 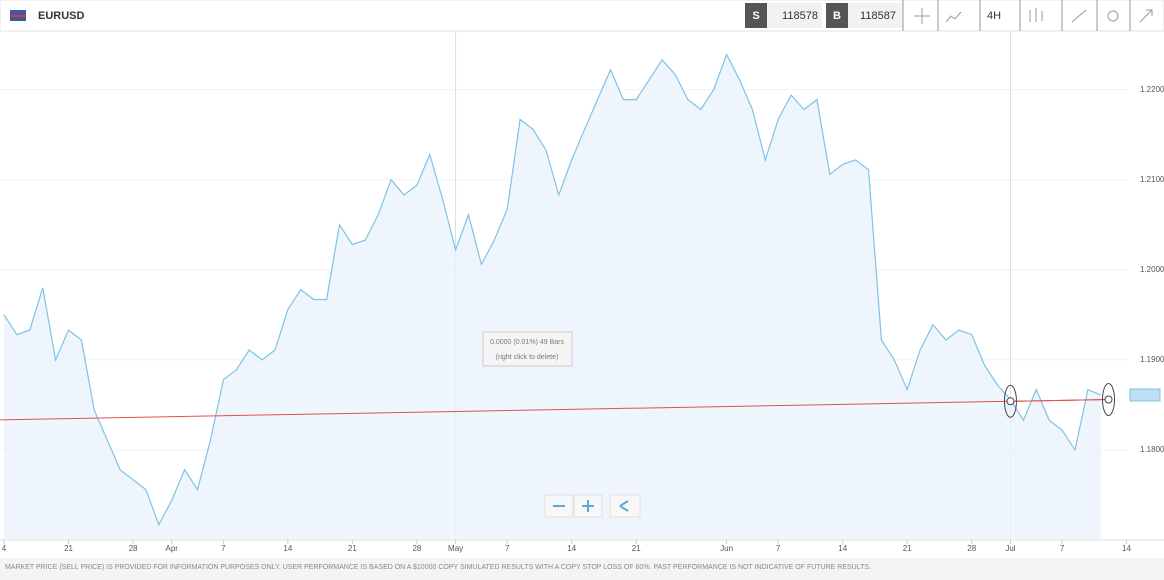 I want to click on y-tick-label: 1.1900, so click(x=1152, y=359).